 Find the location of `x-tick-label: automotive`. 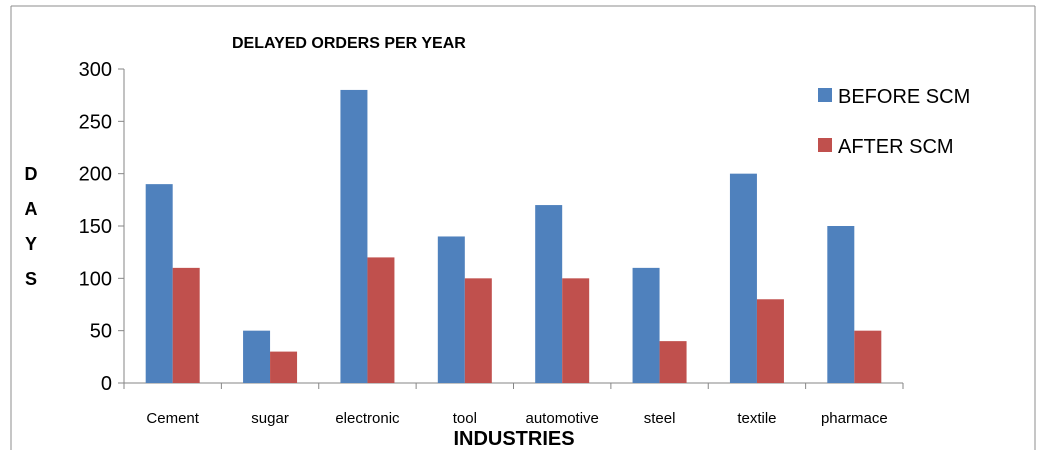

x-tick-label: automotive is located at coordinates (562, 418).